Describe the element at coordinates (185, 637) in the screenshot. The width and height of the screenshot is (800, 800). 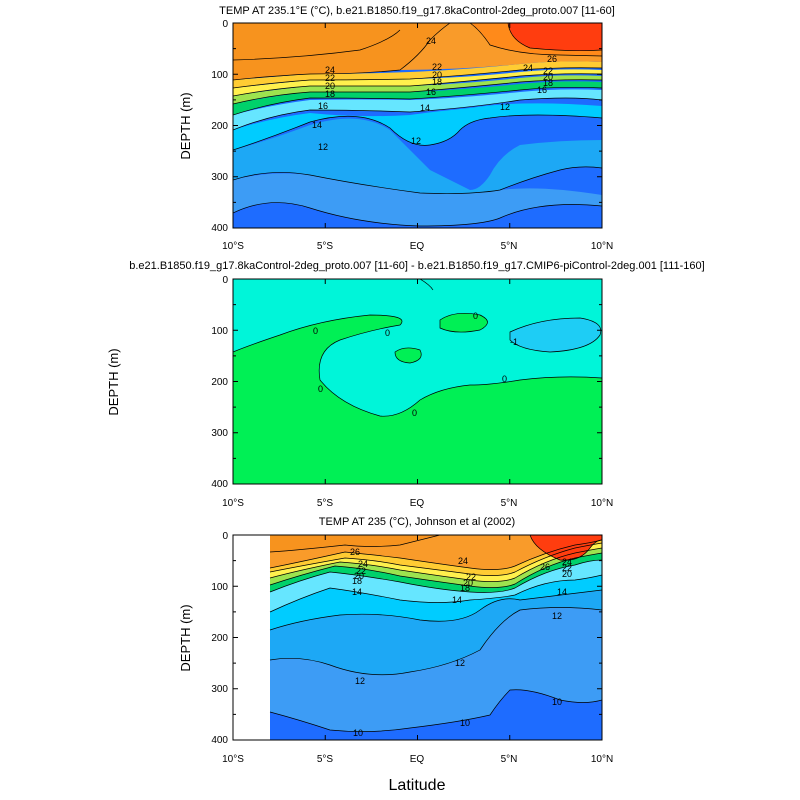
I see `panel-3-ylabel: DEPTH (m)` at that location.